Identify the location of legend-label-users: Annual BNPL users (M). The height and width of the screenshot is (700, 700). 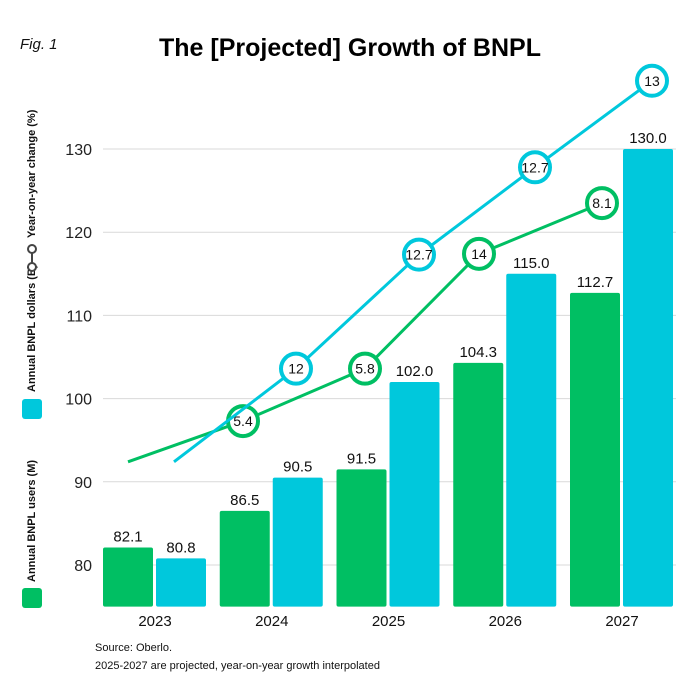
(32, 520).